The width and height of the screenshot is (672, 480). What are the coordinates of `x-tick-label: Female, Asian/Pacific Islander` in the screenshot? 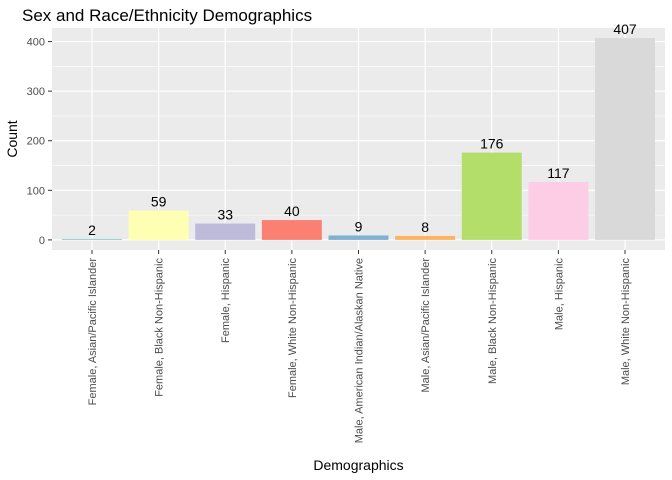 It's located at (93, 332).